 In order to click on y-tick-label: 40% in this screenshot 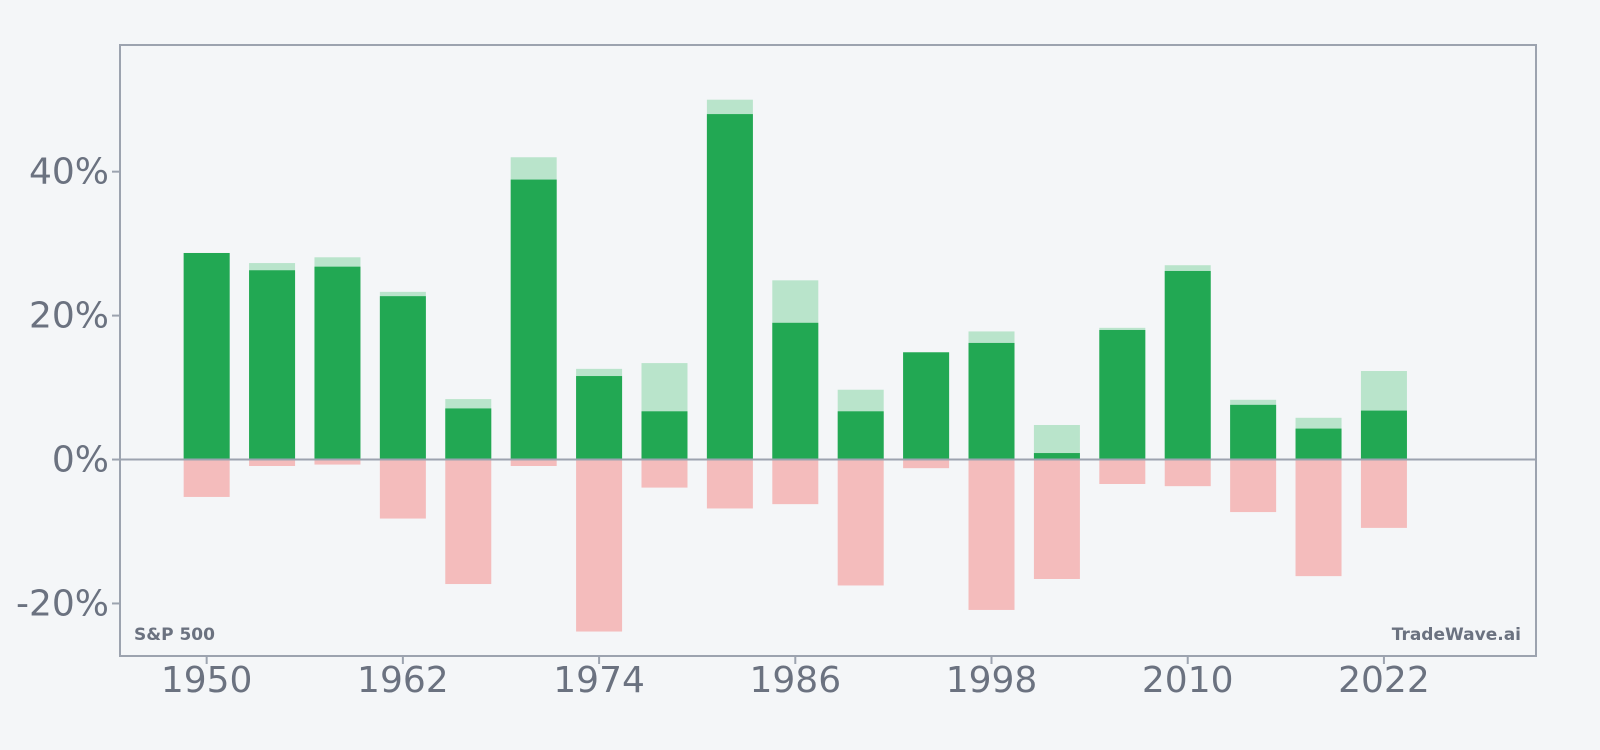, I will do `click(69, 172)`.